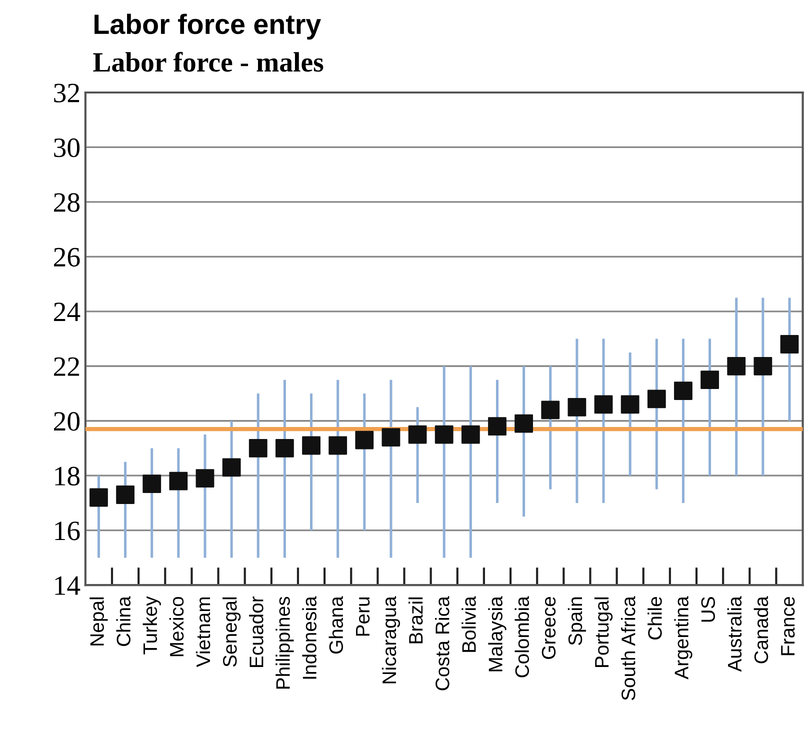  What do you see at coordinates (497, 634) in the screenshot?
I see `x-tick-label: Malaysia` at bounding box center [497, 634].